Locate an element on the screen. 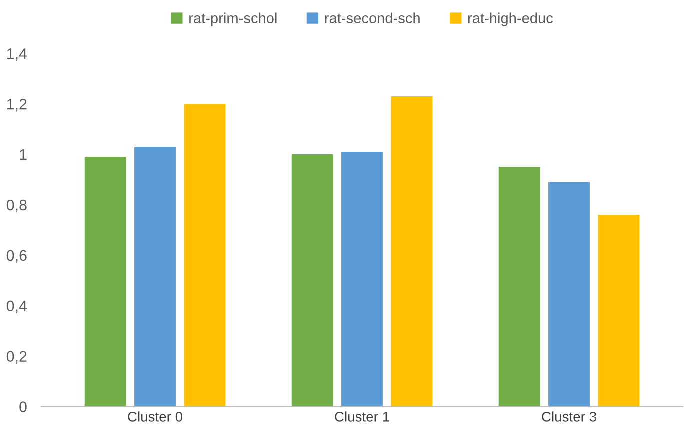 The image size is (690, 447). y-tick-label: 1,4 is located at coordinates (17, 55).